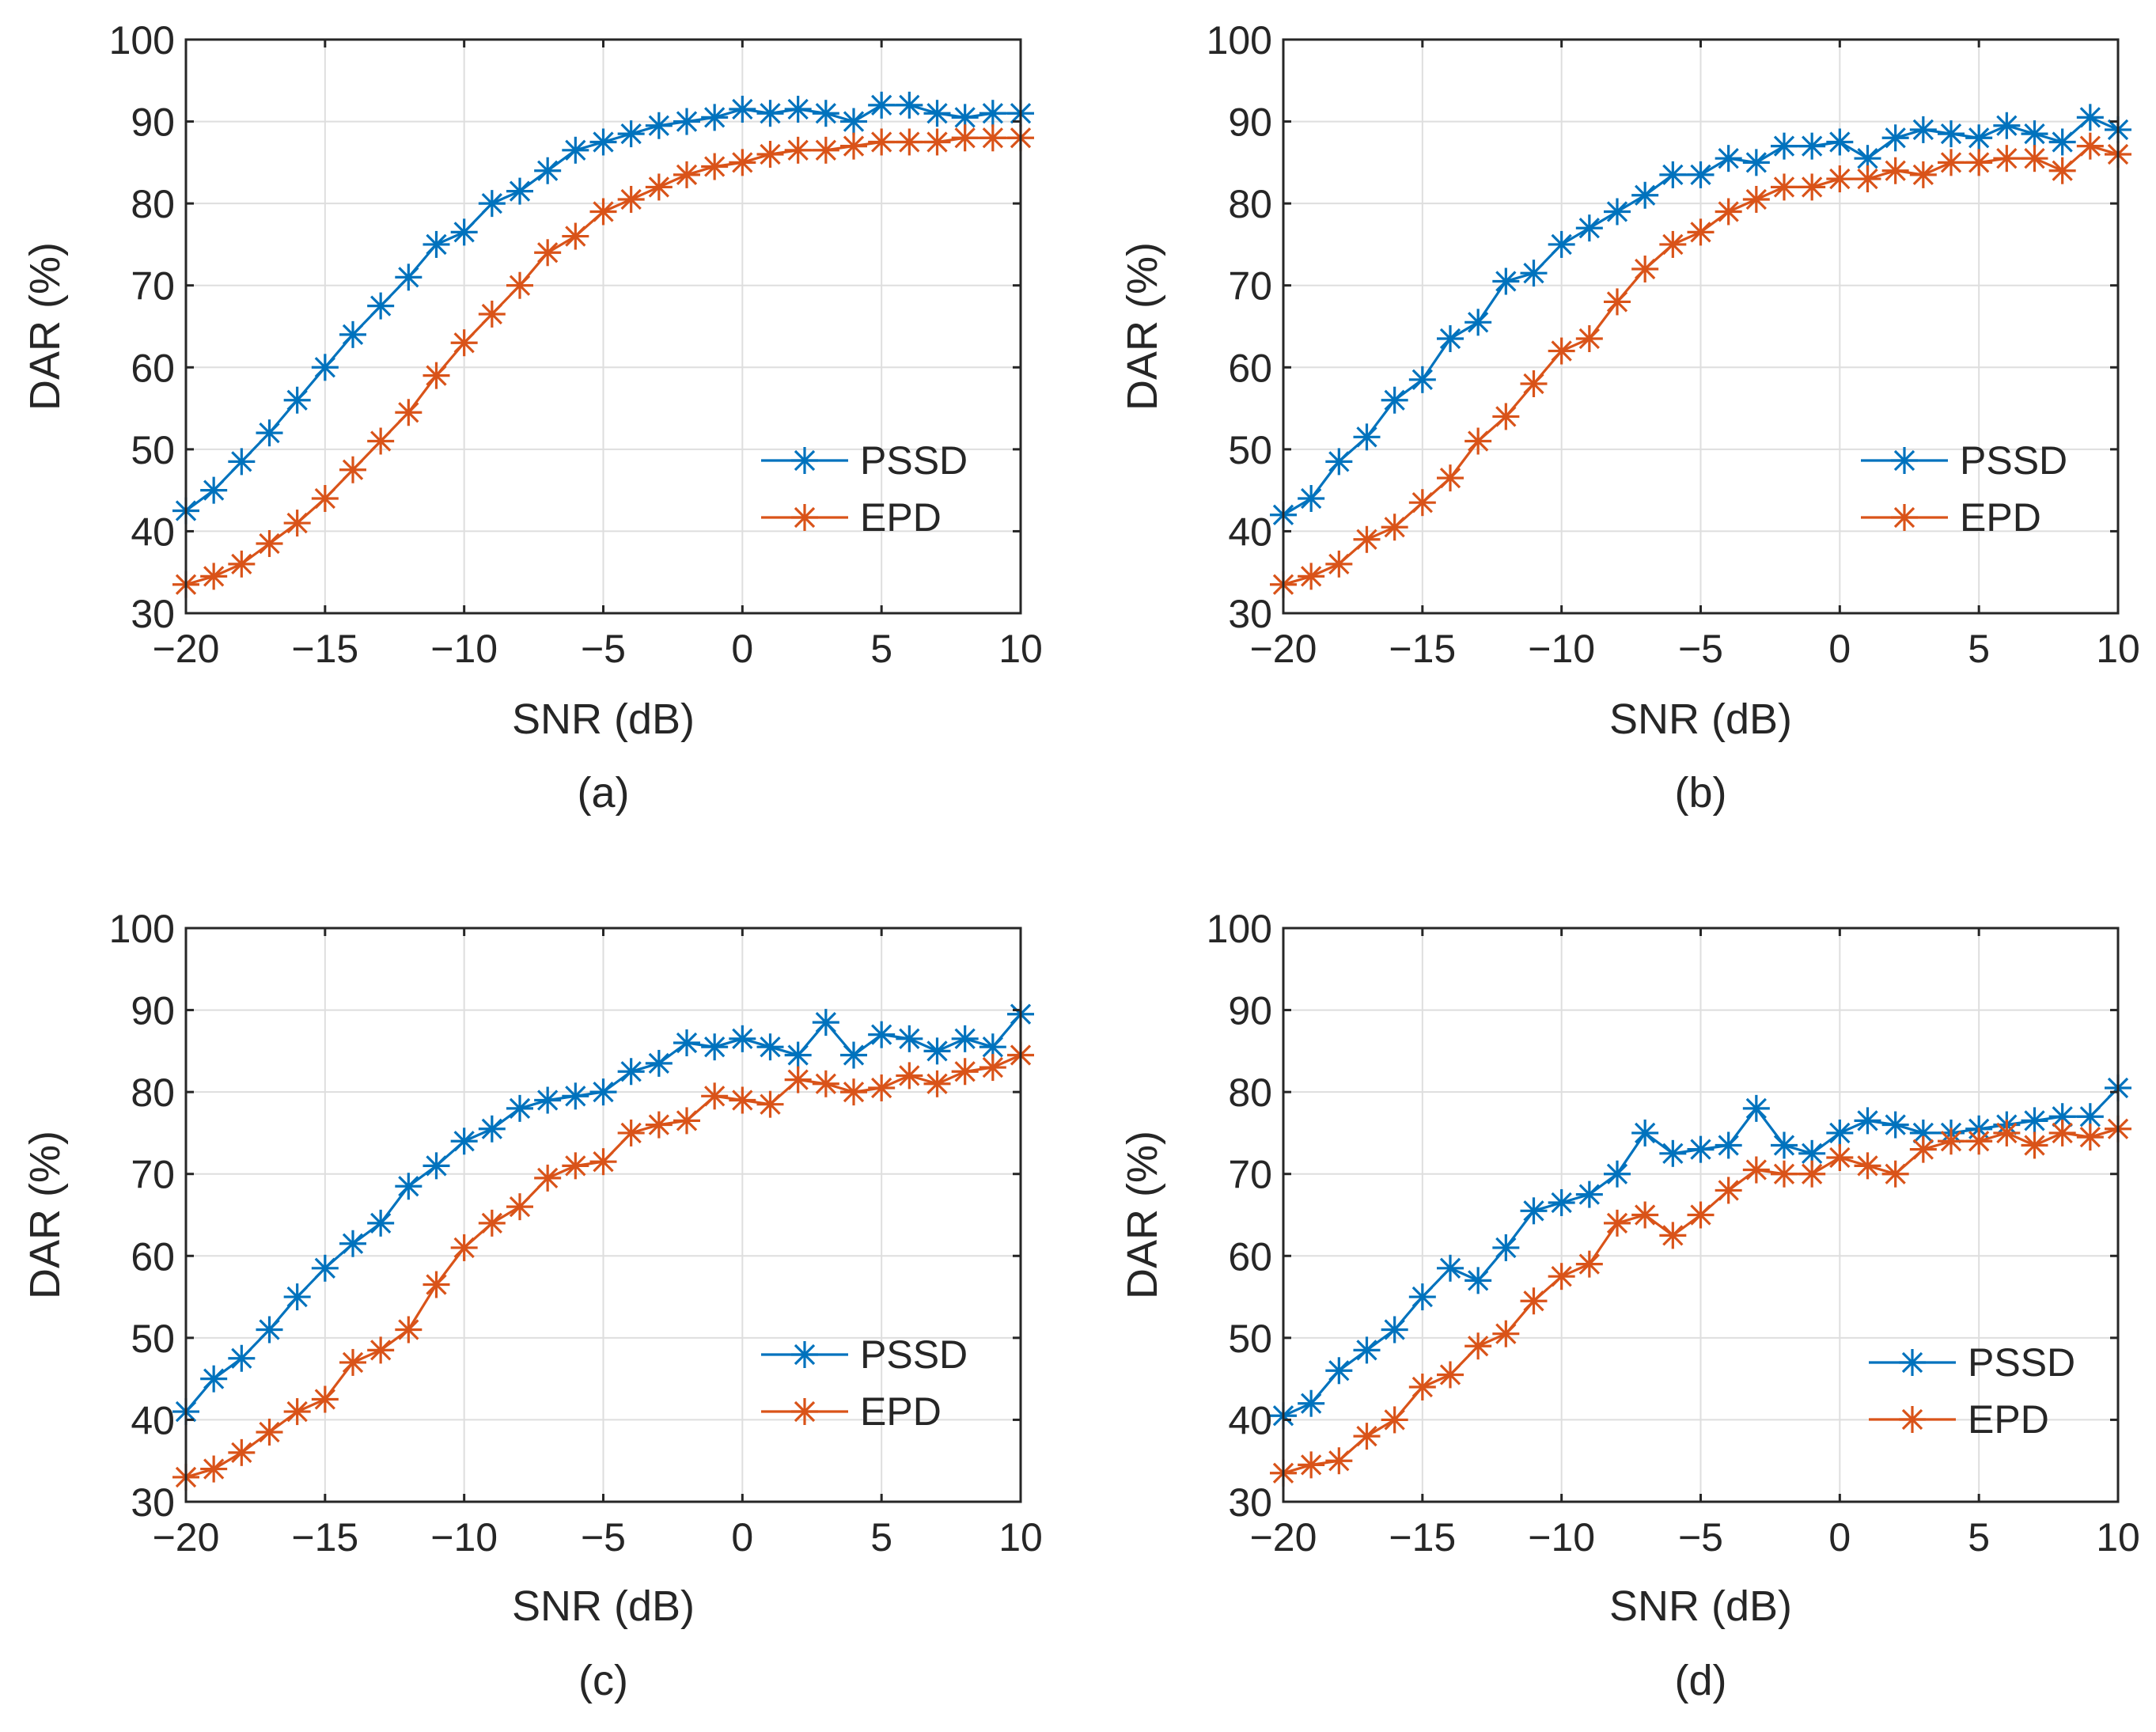 The image size is (2156, 1732). What do you see at coordinates (142, 41) in the screenshot?
I see `y-tick-label: 100` at bounding box center [142, 41].